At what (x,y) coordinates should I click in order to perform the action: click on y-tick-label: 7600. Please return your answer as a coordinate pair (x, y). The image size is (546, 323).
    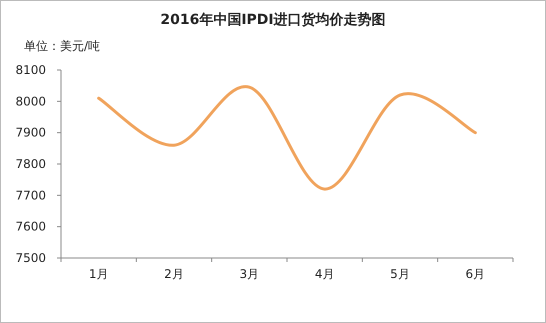
    Looking at the image, I should click on (30, 227).